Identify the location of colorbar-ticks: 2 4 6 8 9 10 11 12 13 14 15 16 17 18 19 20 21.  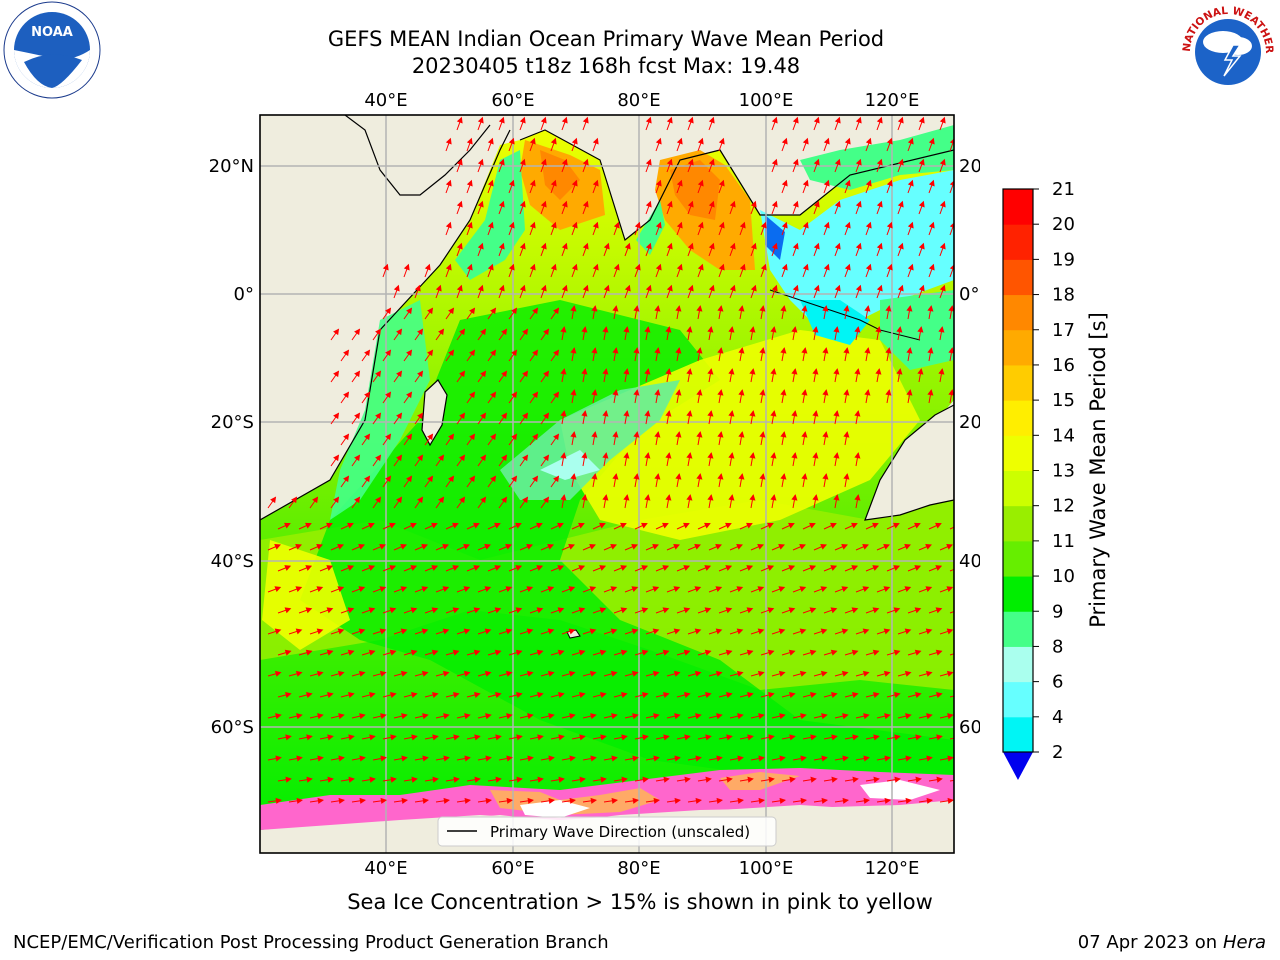
(1054, 471).